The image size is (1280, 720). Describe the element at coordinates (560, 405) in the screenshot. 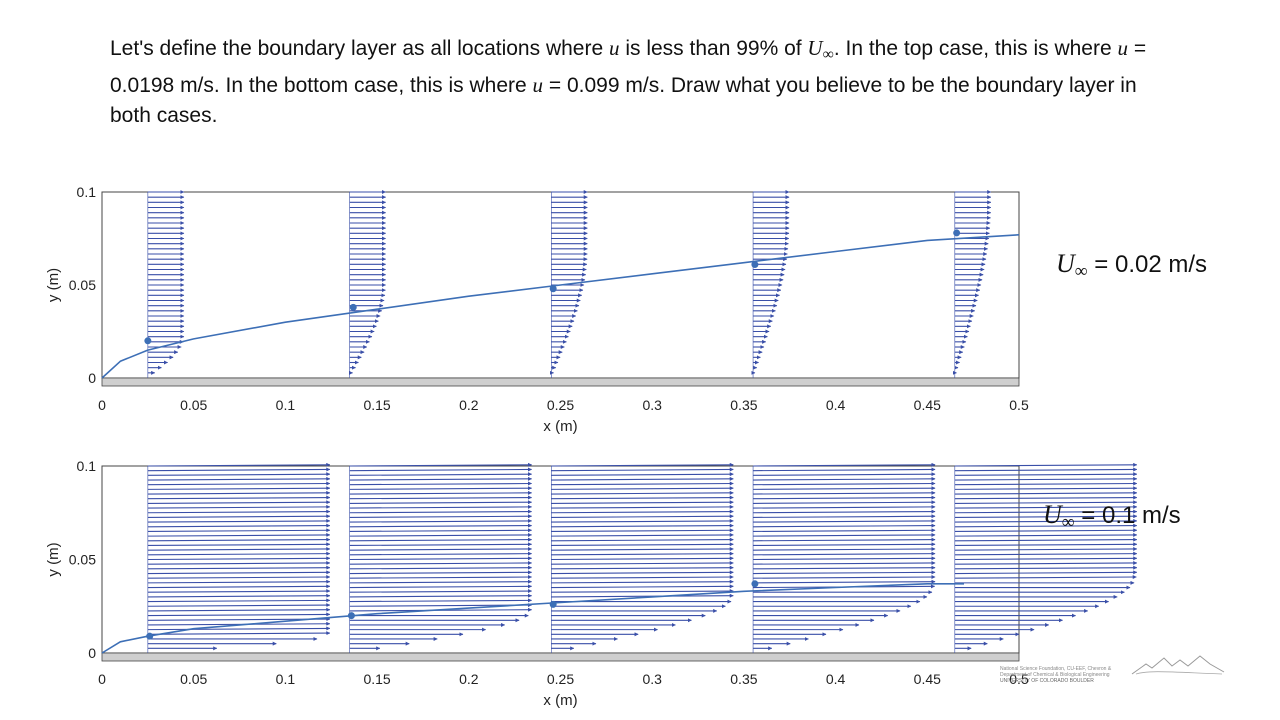

I see `x-tick-label: 0.25` at that location.